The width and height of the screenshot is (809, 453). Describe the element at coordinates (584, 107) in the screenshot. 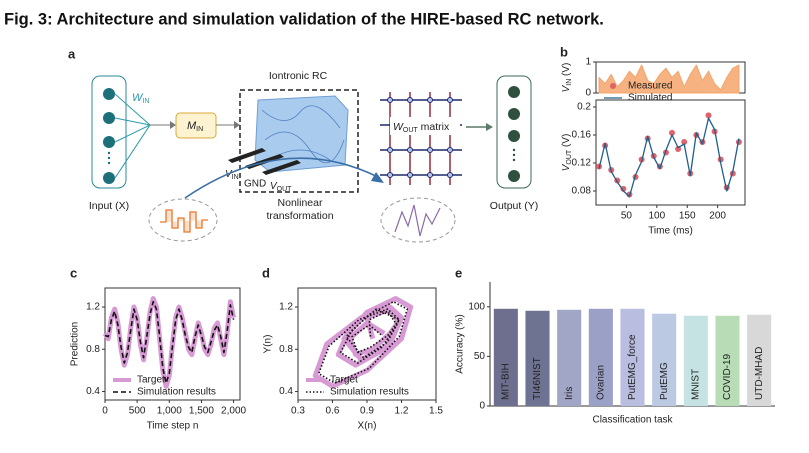

I see `y-tick-label: 0.2` at that location.